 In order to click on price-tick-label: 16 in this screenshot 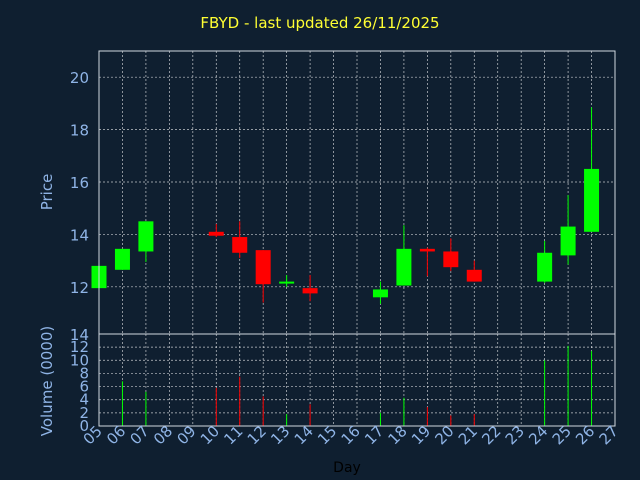, I will do `click(79, 183)`.